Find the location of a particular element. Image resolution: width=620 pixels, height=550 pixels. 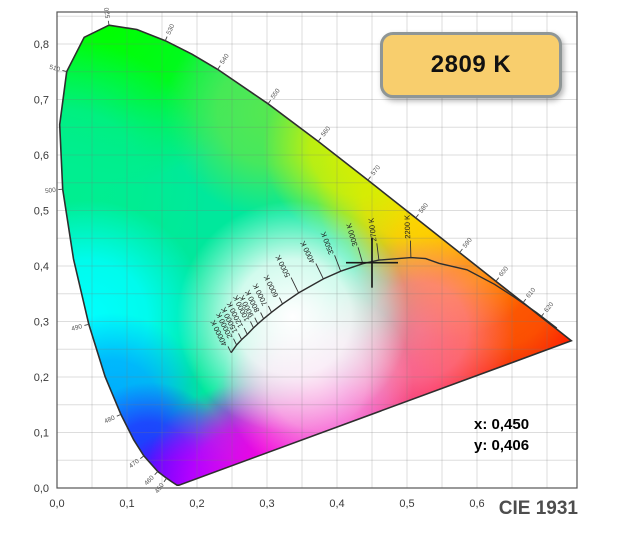

svg-text: 480 is located at coordinates (109, 419).